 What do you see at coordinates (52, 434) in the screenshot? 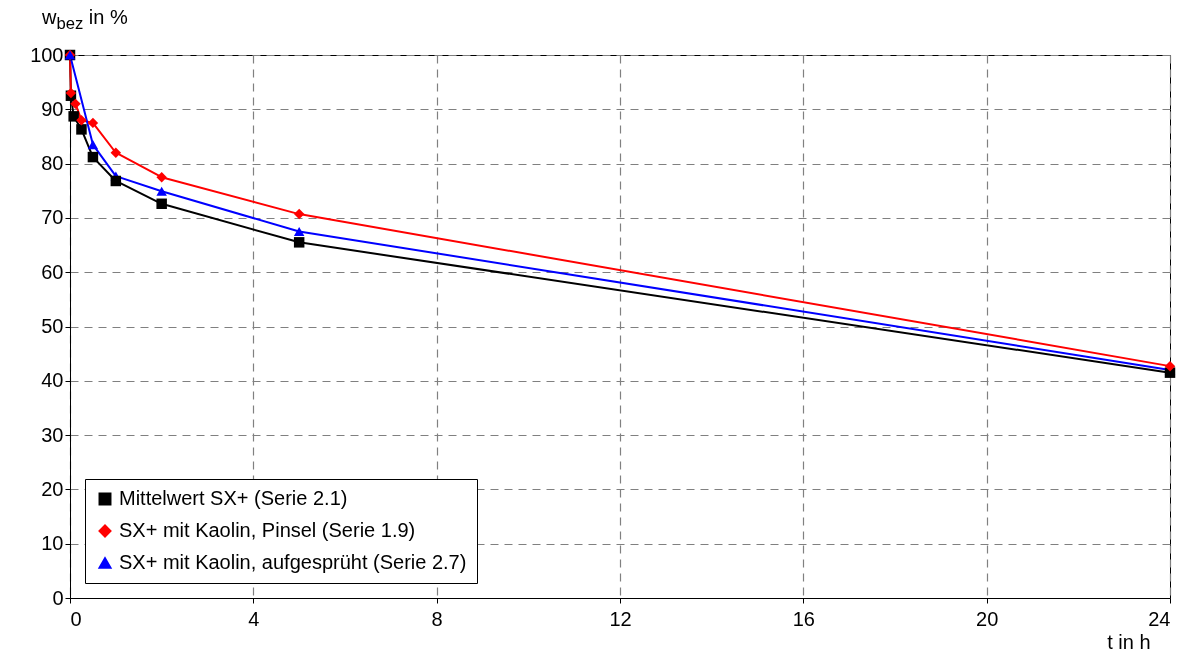
I see `y-tick-label: 30` at bounding box center [52, 434].